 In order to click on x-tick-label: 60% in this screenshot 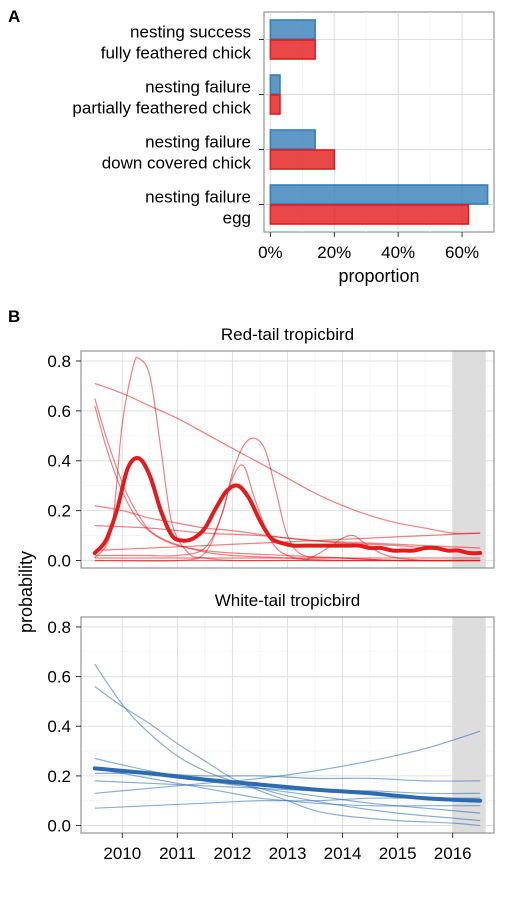, I will do `click(462, 252)`.